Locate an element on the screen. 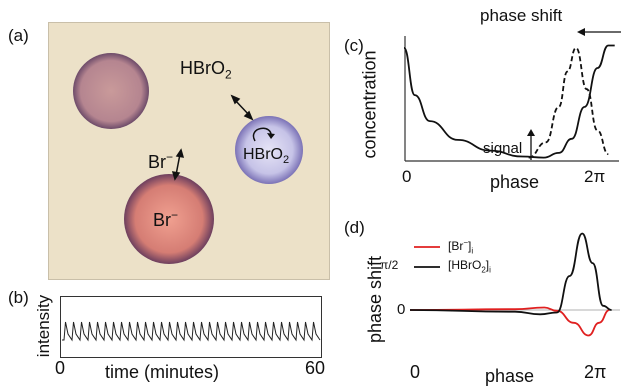 This screenshot has width=626, height=387. panel-d-ytick-top: π/2 is located at coordinates (389, 265).